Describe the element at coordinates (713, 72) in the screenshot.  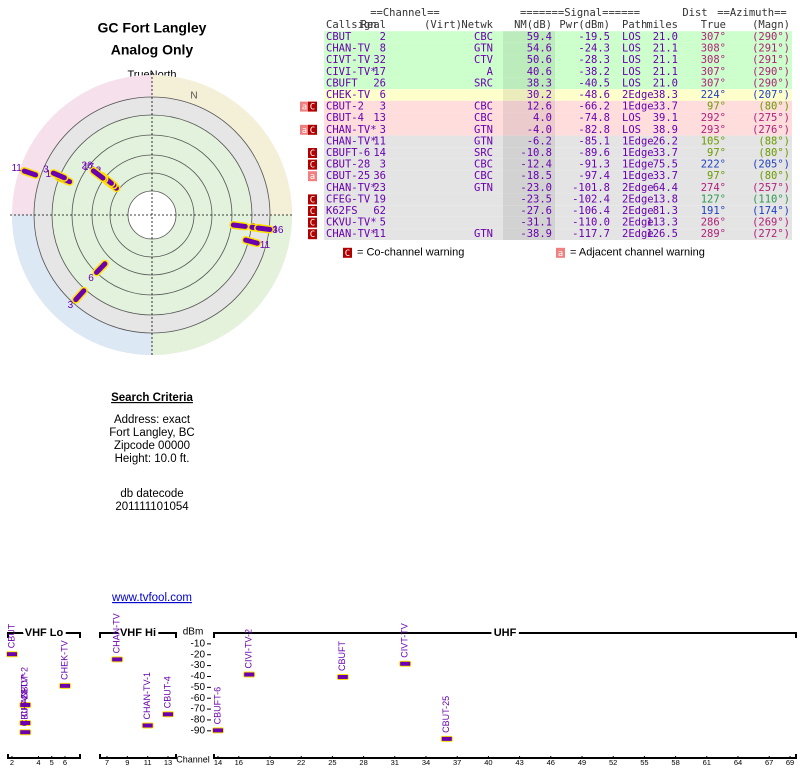
I see `cell-true-az: 307°` at that location.